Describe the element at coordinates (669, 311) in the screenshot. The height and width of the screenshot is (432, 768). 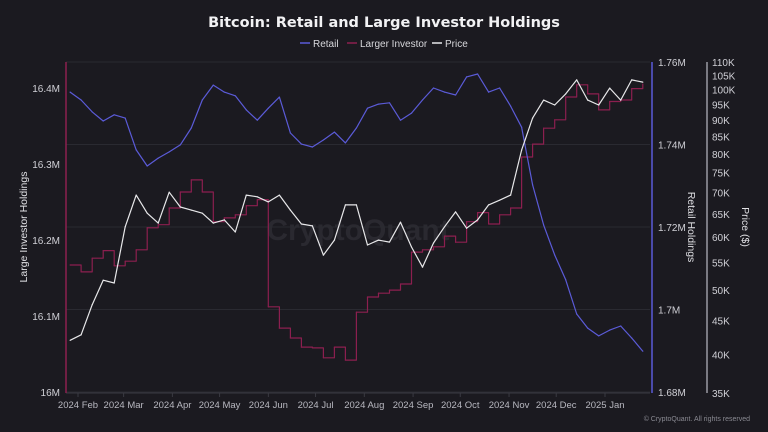
I see `y-tick-label-retail: 1.7M` at that location.